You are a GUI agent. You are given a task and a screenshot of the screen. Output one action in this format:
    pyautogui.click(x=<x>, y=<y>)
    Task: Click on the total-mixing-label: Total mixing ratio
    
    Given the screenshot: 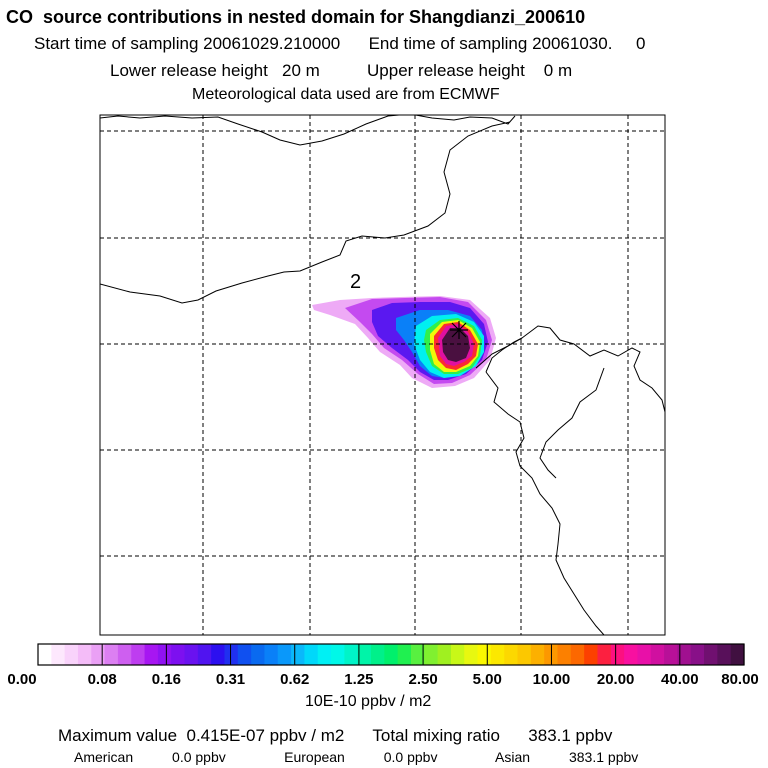 What is the action you would take?
    pyautogui.click(x=436, y=735)
    